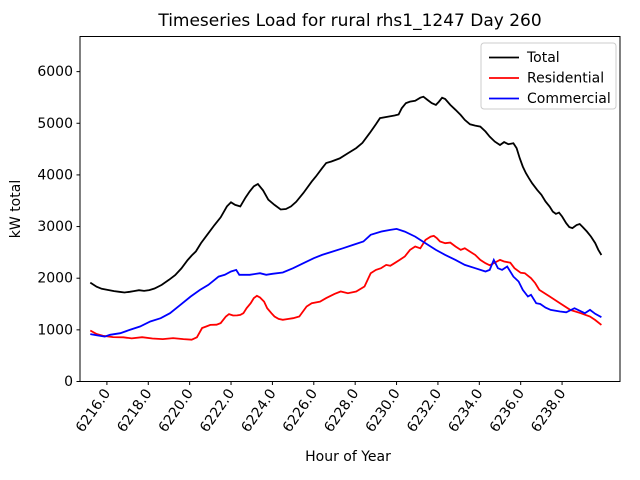  What do you see at coordinates (565, 79) in the screenshot?
I see `legend-label-residential: Residential` at bounding box center [565, 79].